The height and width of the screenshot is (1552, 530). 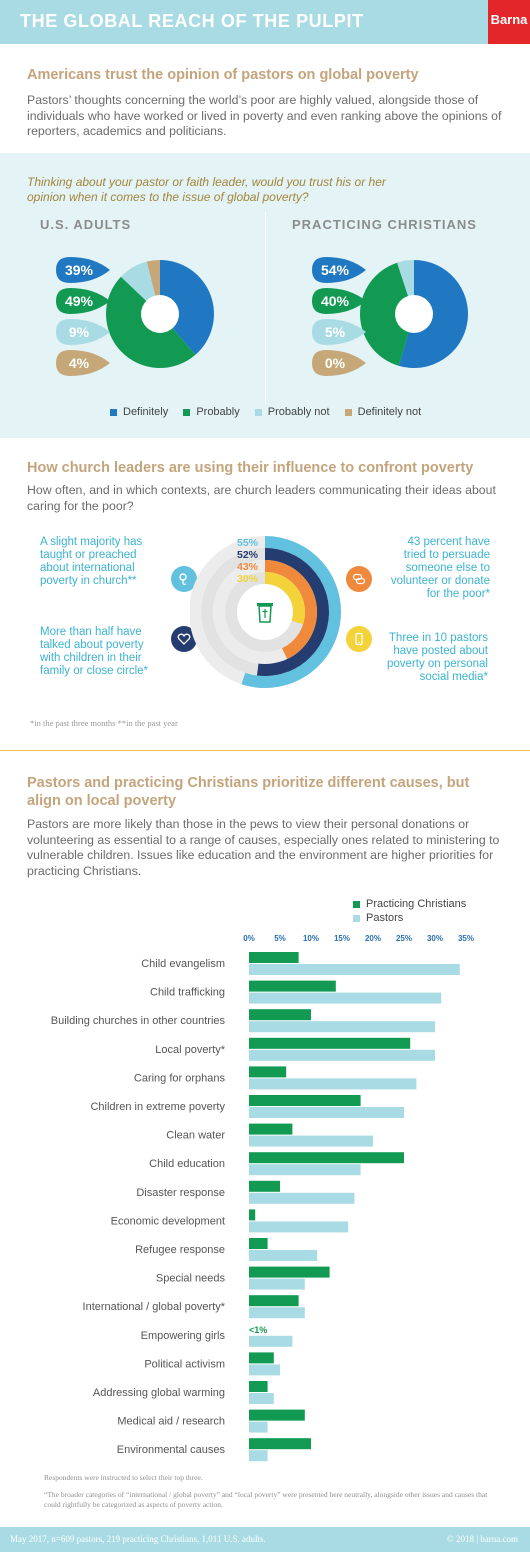 What do you see at coordinates (409, 918) in the screenshot?
I see `legend-pastors: Pastors` at bounding box center [409, 918].